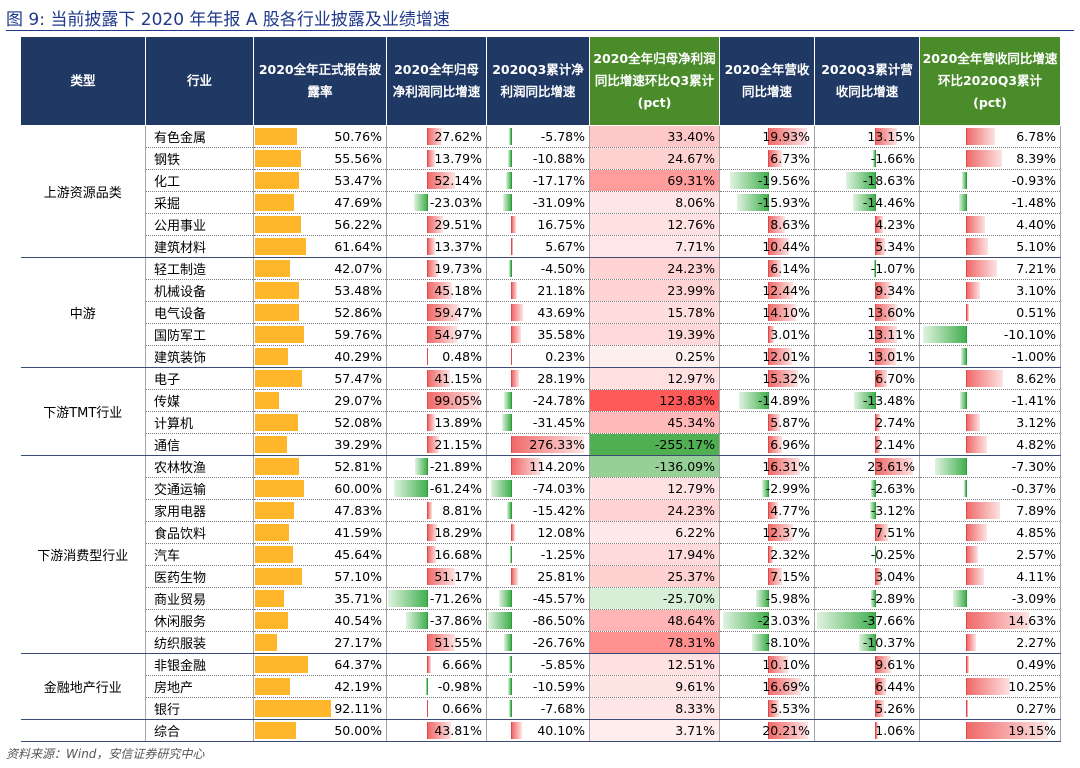 The height and width of the screenshot is (768, 1080). I want to click on value-text: 13.15%, so click(891, 136).